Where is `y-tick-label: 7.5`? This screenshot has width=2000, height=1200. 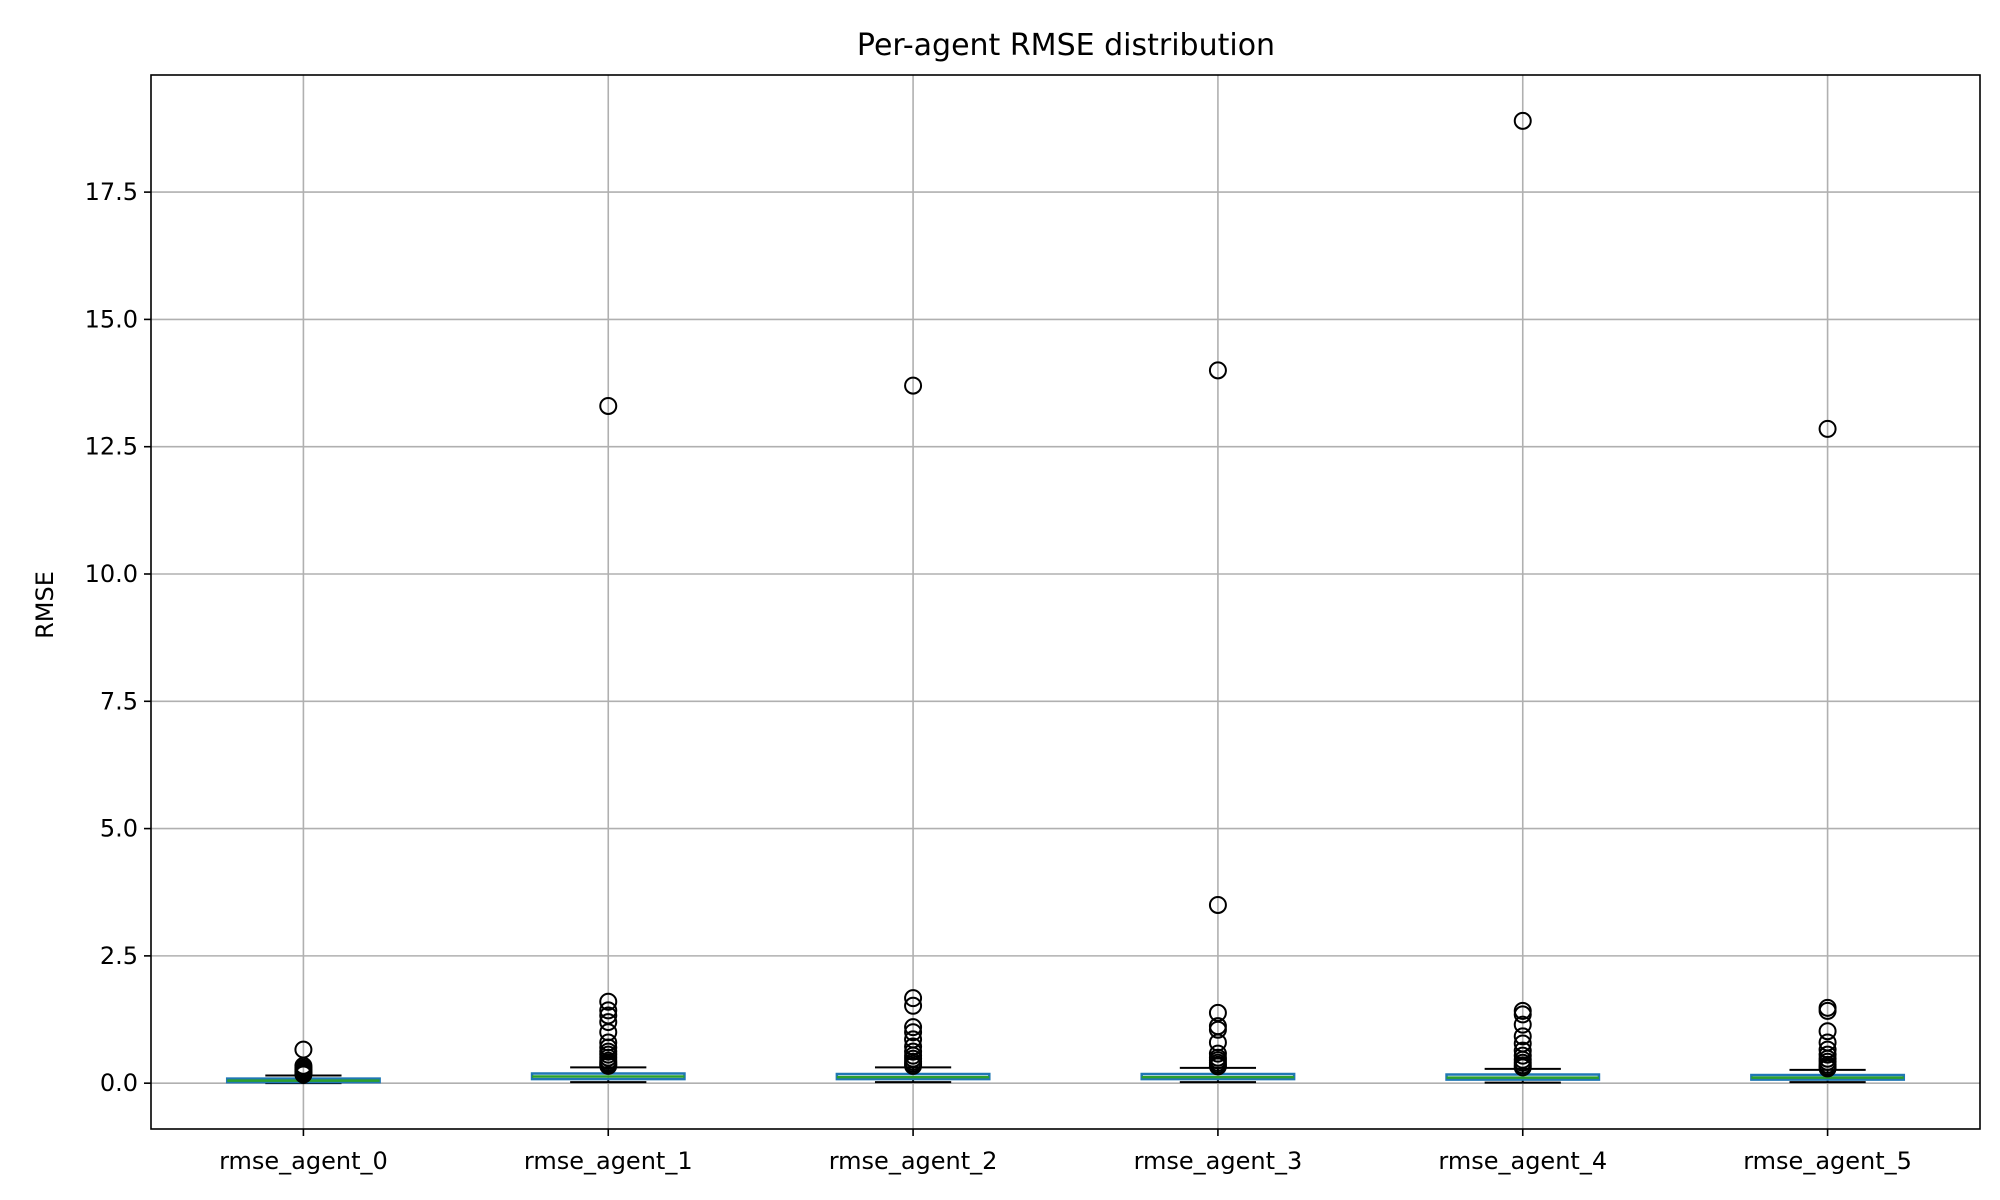
y-tick-label: 7.5 is located at coordinates (119, 701).